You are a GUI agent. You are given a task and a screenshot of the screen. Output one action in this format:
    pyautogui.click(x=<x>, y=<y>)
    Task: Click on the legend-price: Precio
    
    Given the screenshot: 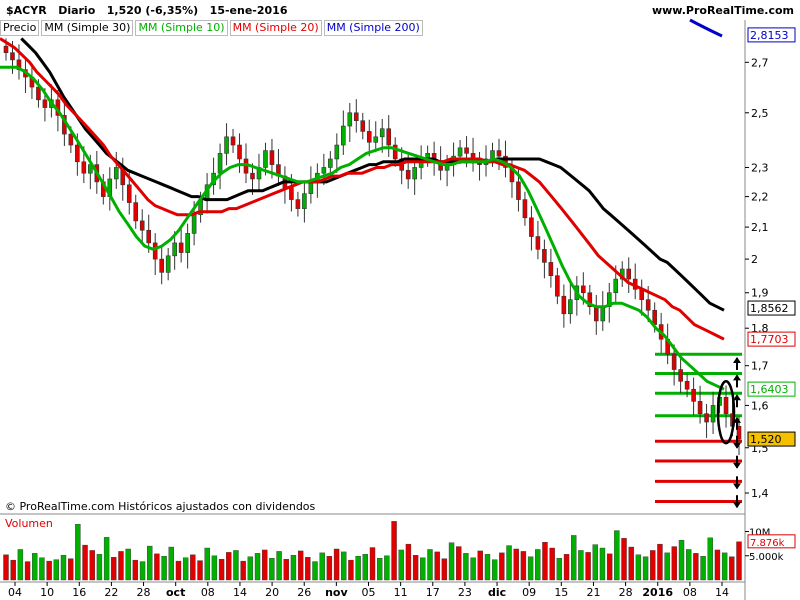 What is the action you would take?
    pyautogui.click(x=20, y=28)
    